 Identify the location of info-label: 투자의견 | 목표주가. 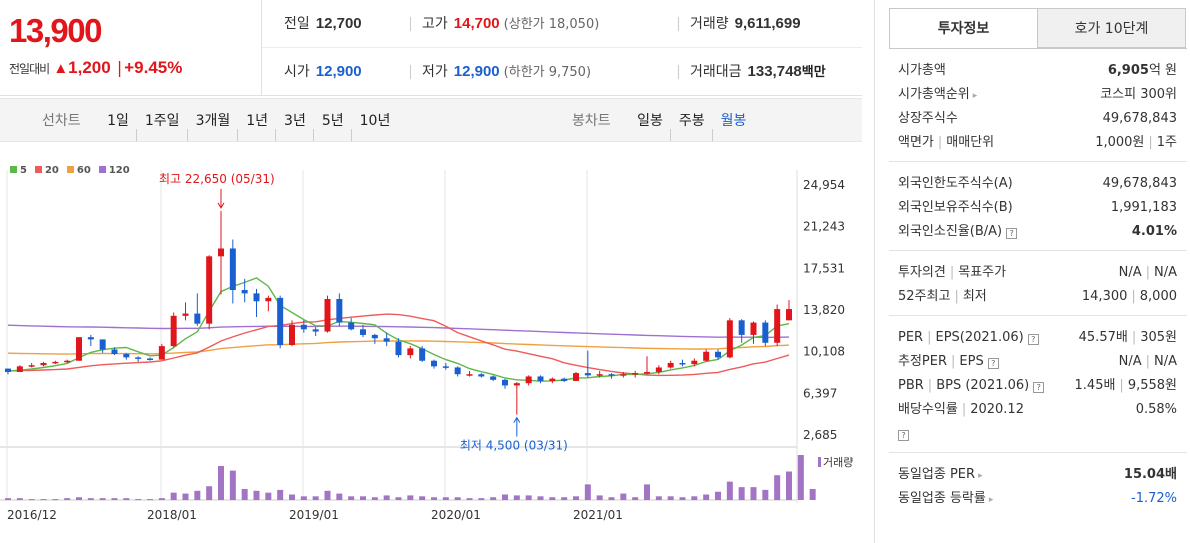
(952, 272).